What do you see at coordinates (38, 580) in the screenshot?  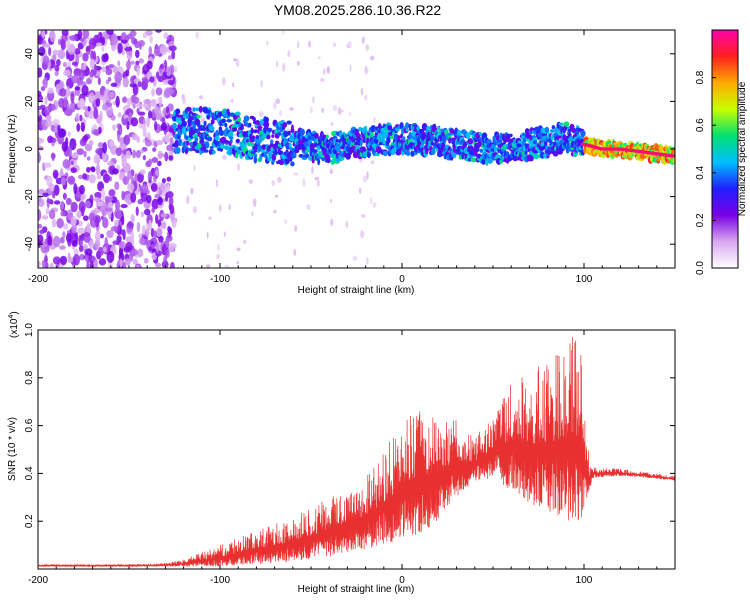 I see `snr-x-tick-label: -200` at bounding box center [38, 580].